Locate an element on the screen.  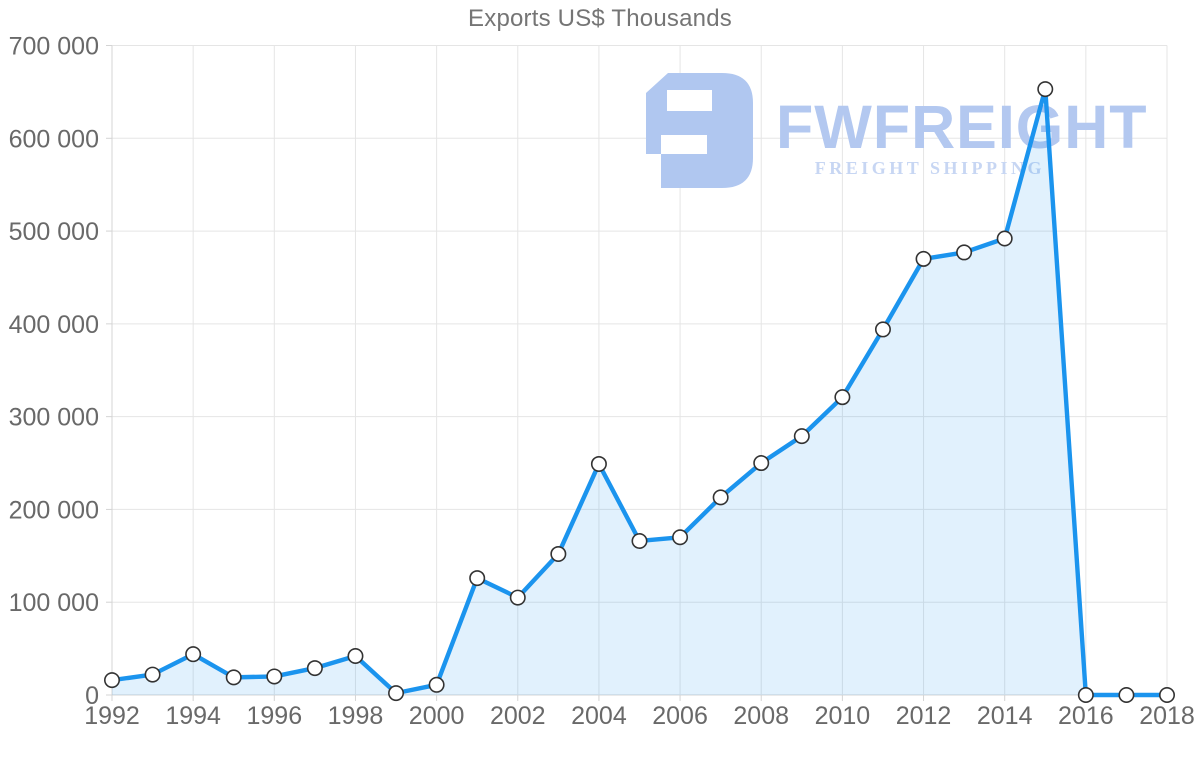
y-axis-label: 600 000 is located at coordinates (54, 139).